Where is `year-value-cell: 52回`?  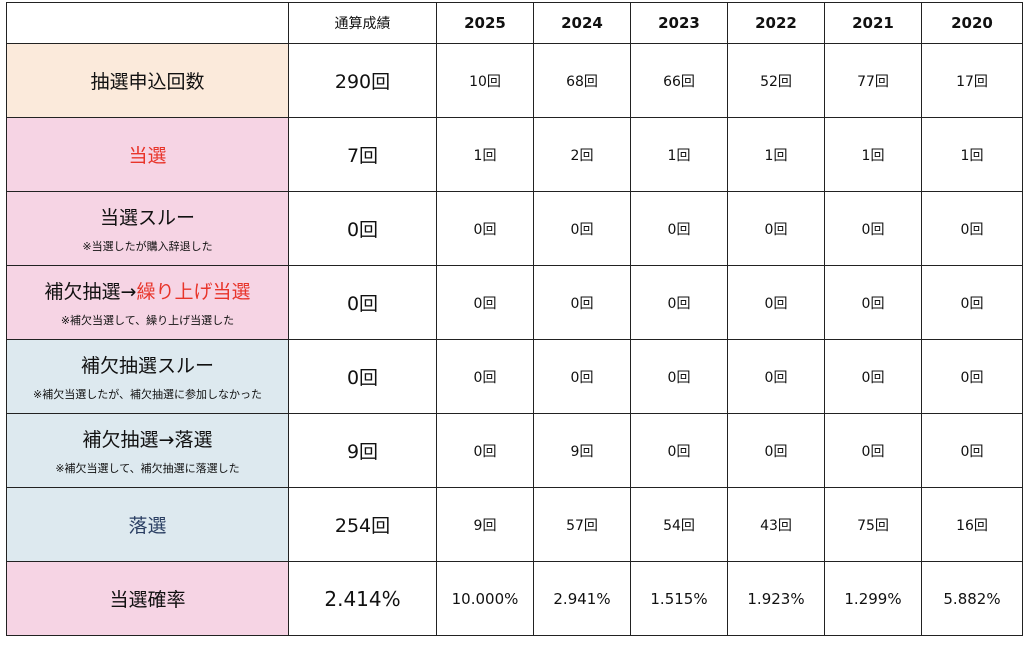 year-value-cell: 52回 is located at coordinates (776, 80).